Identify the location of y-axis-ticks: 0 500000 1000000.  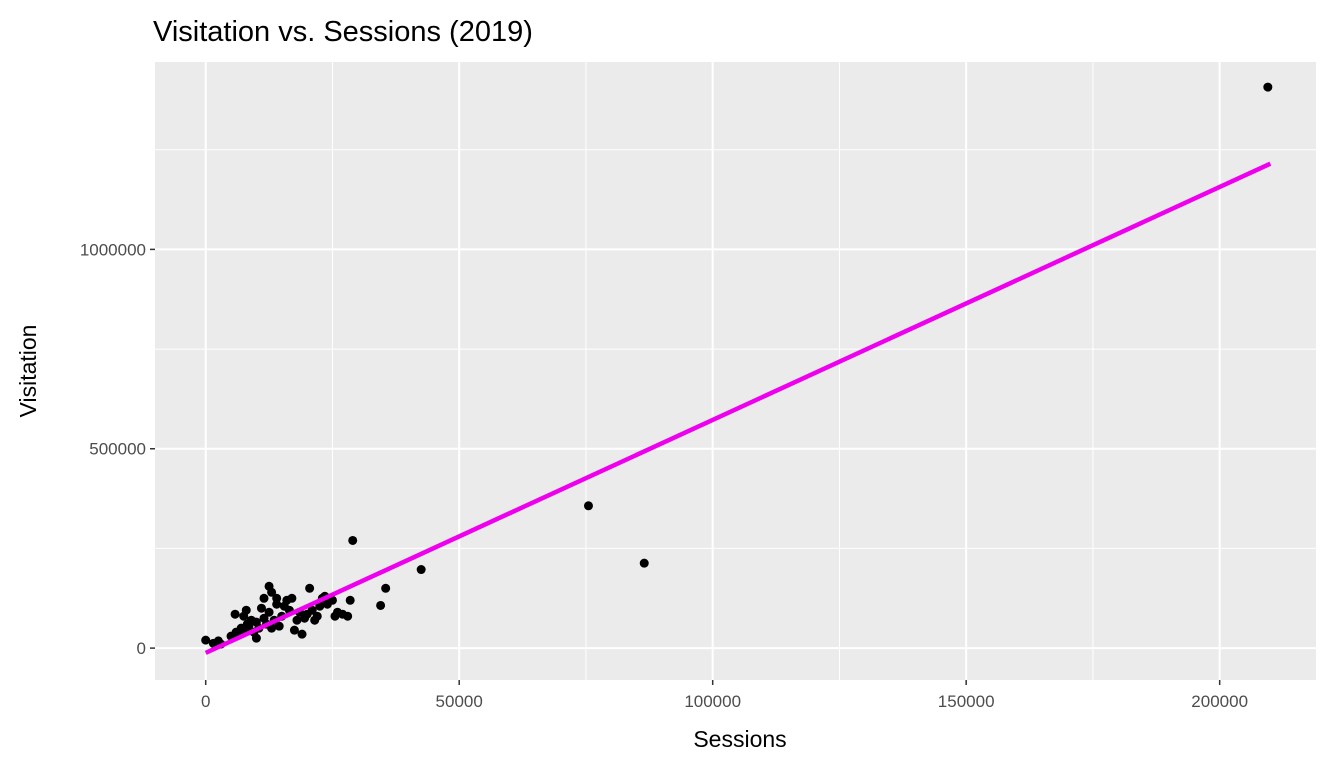
(117, 449).